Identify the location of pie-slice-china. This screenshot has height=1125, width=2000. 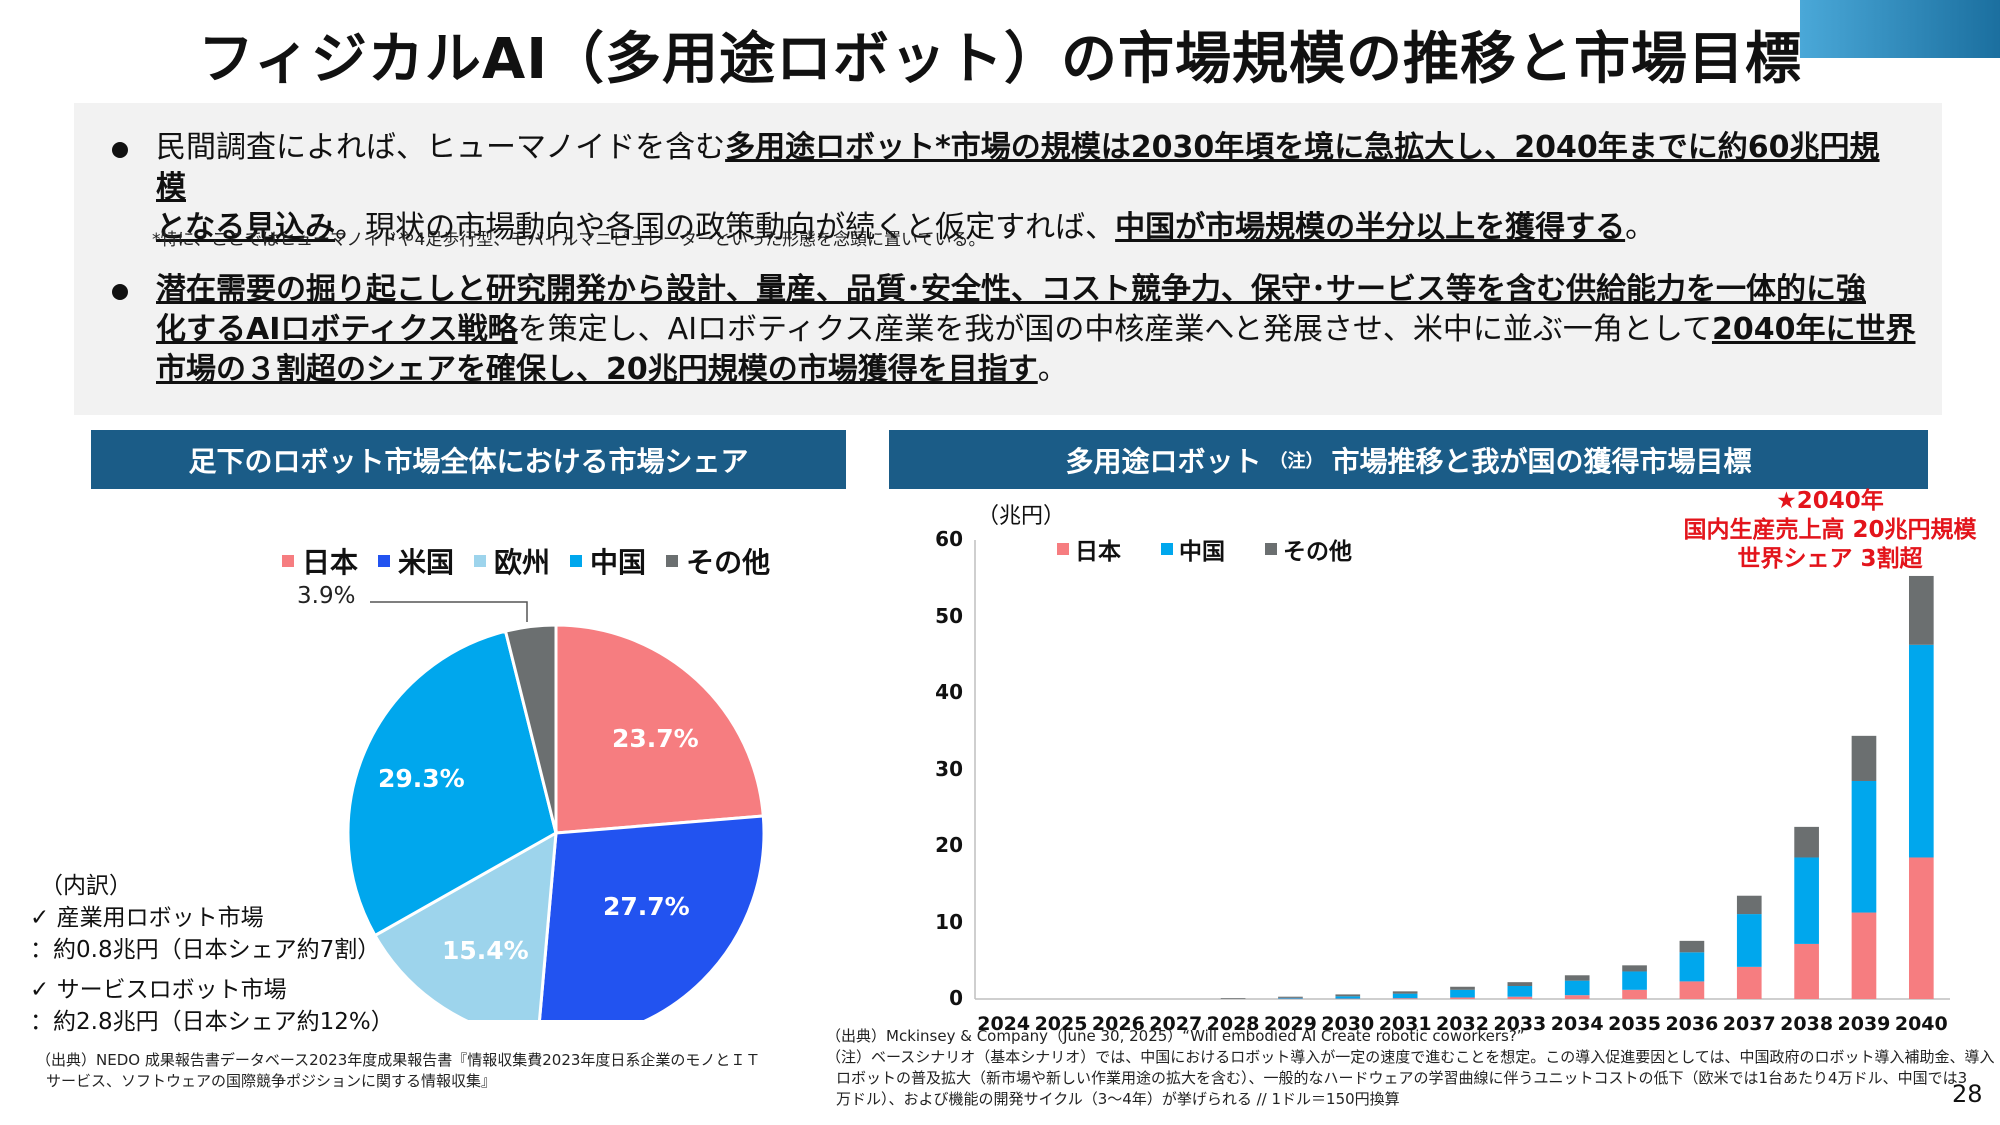
(452, 783).